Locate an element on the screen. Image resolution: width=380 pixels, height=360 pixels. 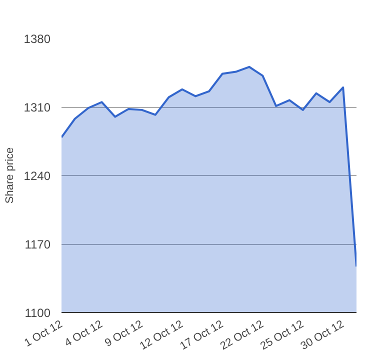
y-tick-label: 1240 is located at coordinates (37, 176).